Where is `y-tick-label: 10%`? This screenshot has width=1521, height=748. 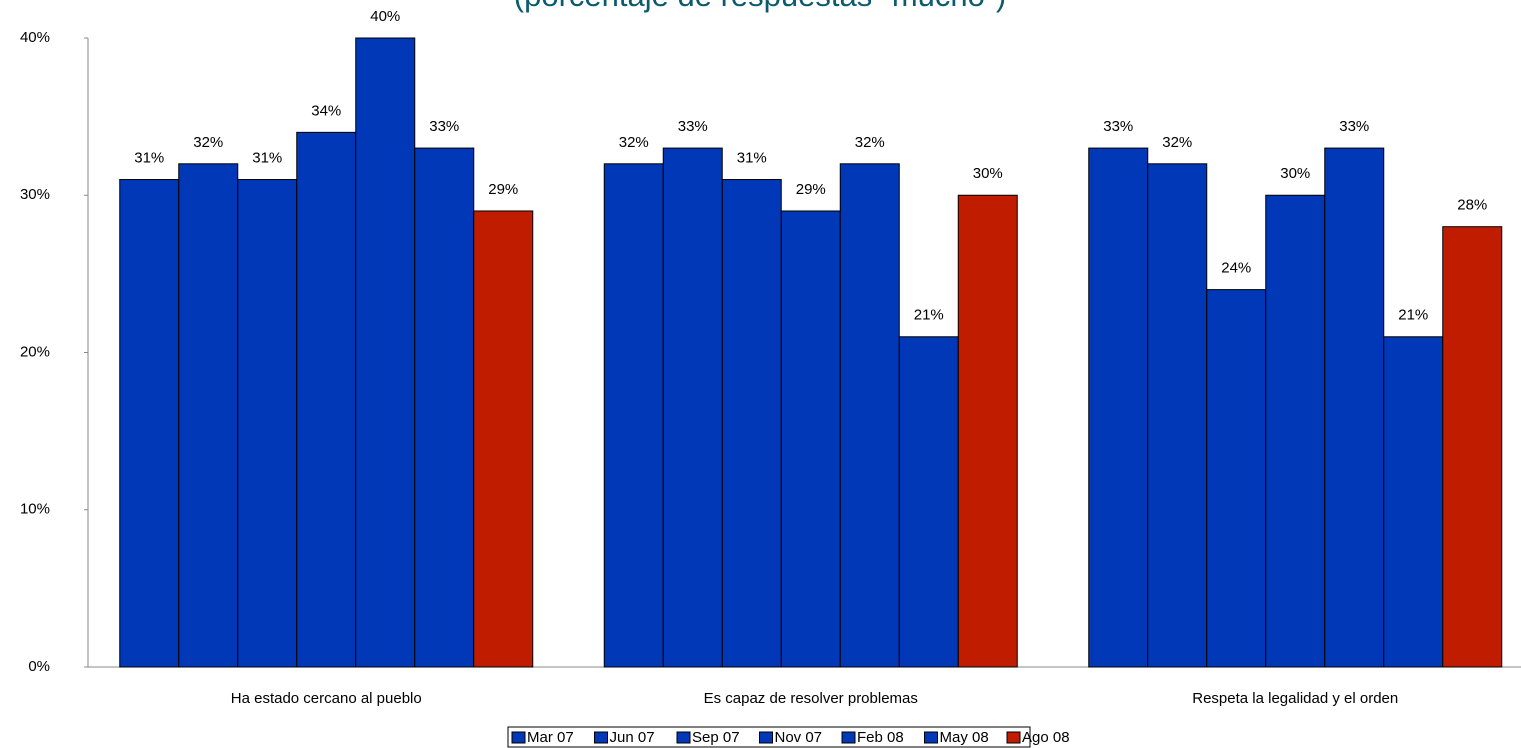 y-tick-label: 10% is located at coordinates (35, 509).